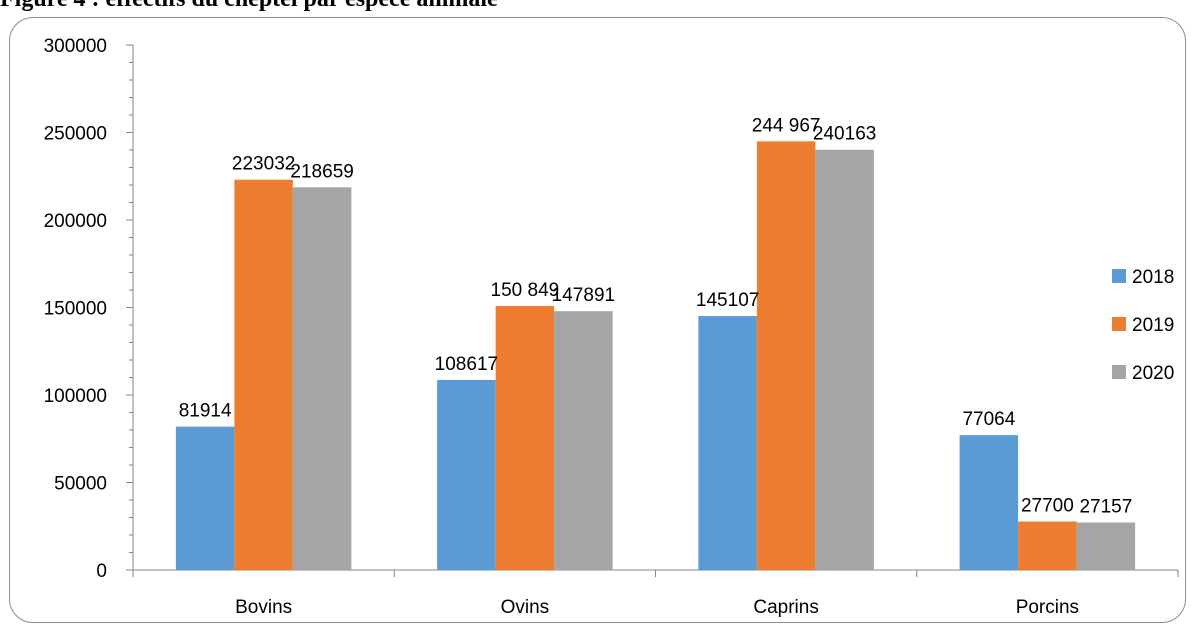 The height and width of the screenshot is (628, 1197). Describe the element at coordinates (1153, 277) in the screenshot. I see `legend-label: 2018` at that location.